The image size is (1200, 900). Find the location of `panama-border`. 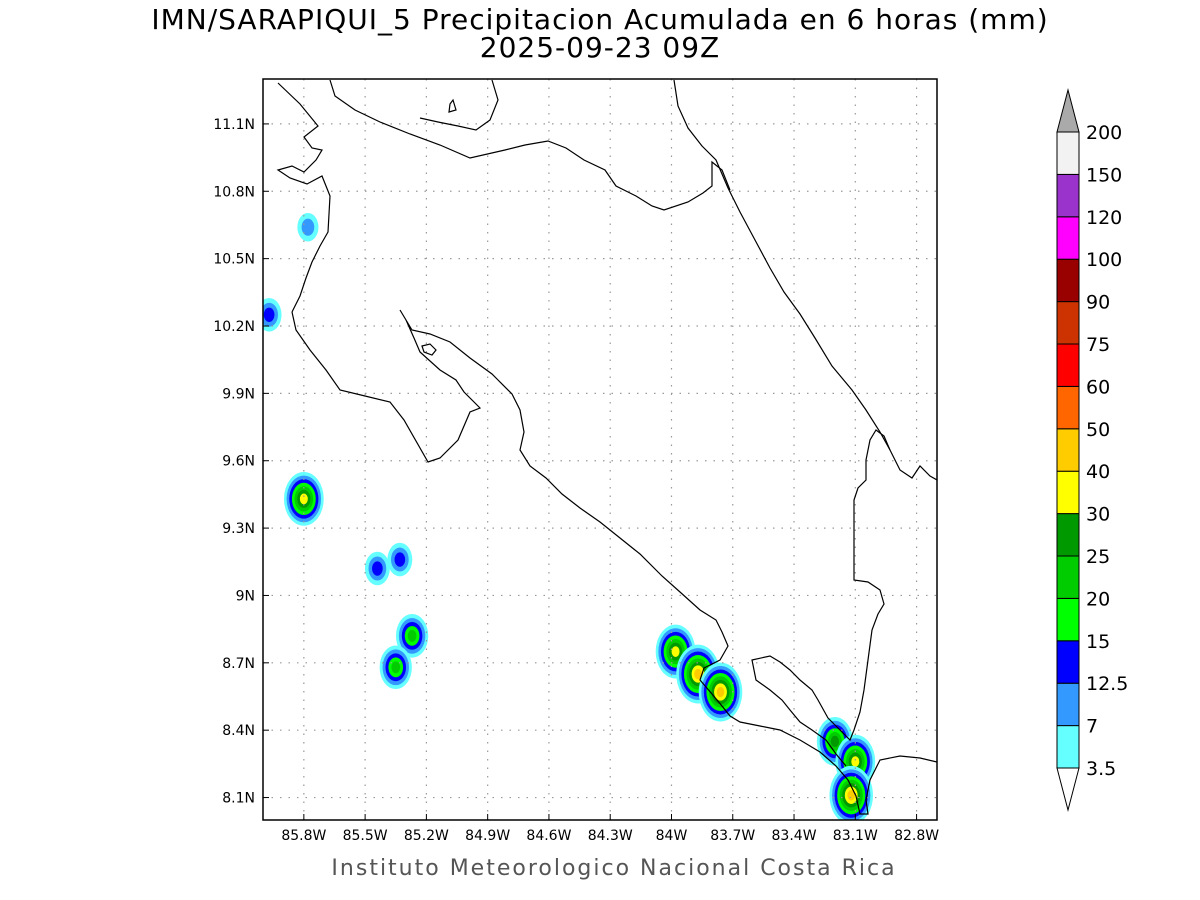

panama-border is located at coordinates (821, 598).